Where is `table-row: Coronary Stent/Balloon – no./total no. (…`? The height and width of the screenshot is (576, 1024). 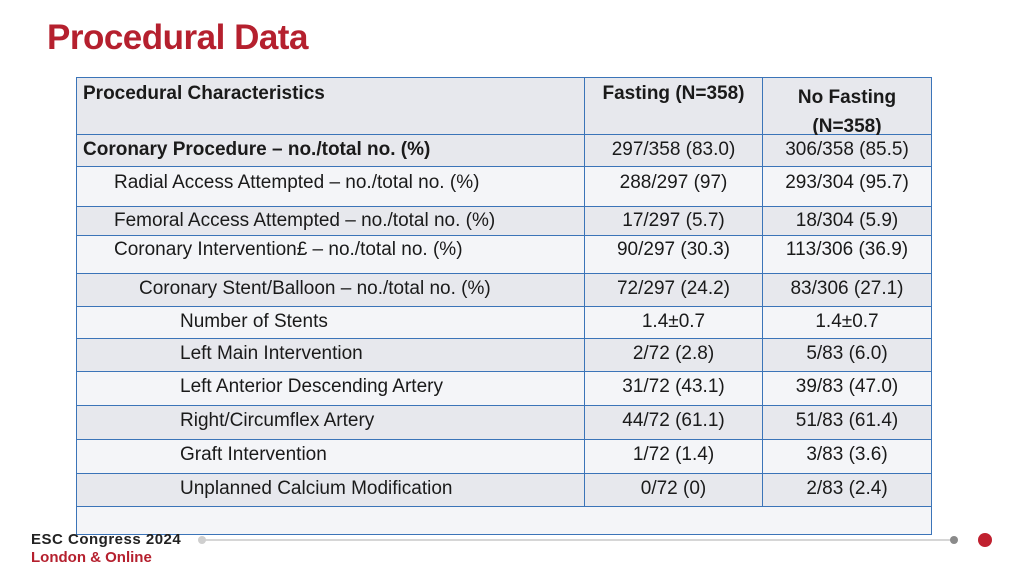 table-row: Coronary Stent/Balloon – no./total no. (… is located at coordinates (504, 290).